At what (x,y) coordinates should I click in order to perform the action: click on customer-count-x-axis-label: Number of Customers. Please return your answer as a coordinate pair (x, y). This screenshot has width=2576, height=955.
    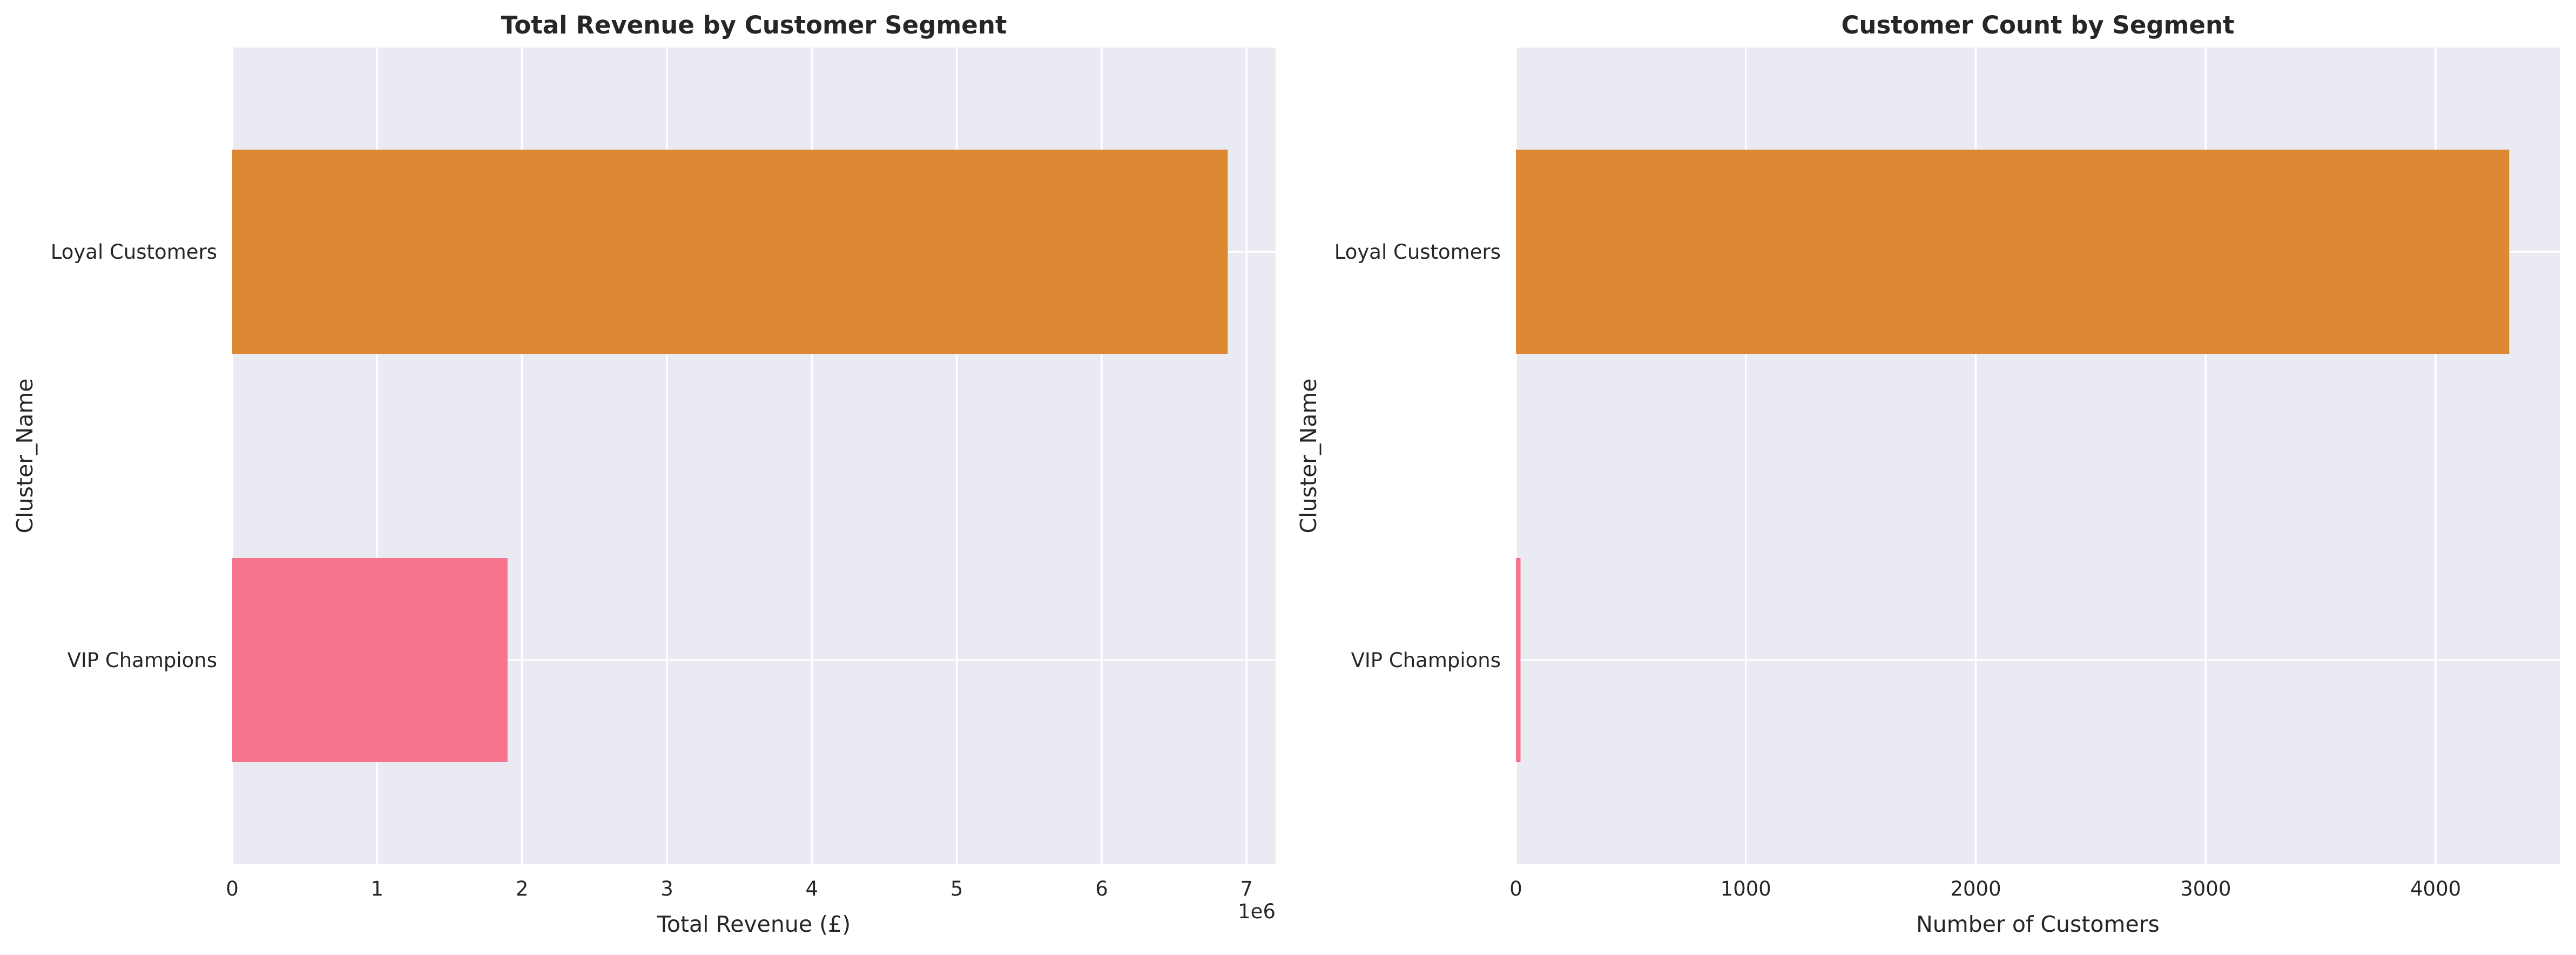
    Looking at the image, I should click on (2038, 924).